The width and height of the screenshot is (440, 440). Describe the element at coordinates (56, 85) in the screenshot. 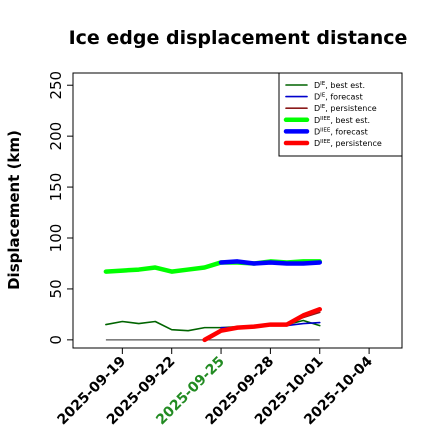

I see `y-tick-label: 250` at that location.